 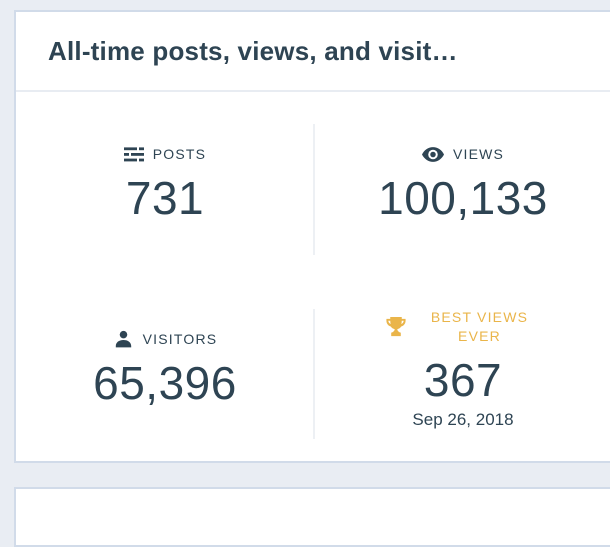 What do you see at coordinates (165, 197) in the screenshot?
I see `stat-posts-value: 731` at bounding box center [165, 197].